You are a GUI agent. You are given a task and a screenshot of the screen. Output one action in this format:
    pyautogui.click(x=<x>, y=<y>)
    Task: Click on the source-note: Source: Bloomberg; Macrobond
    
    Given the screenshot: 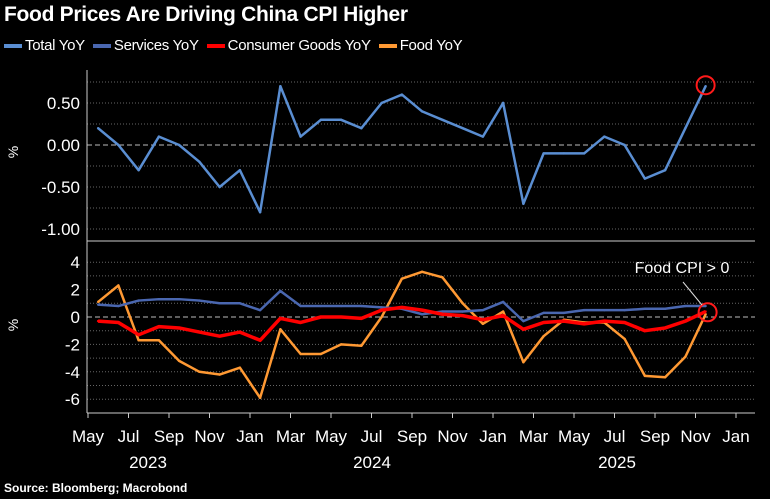 What is the action you would take?
    pyautogui.click(x=96, y=488)
    